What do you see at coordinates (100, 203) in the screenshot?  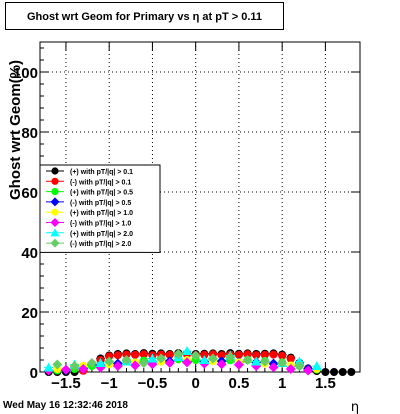 I see `legend-label: (-) with pT/|q| > 0.5` at bounding box center [100, 203].